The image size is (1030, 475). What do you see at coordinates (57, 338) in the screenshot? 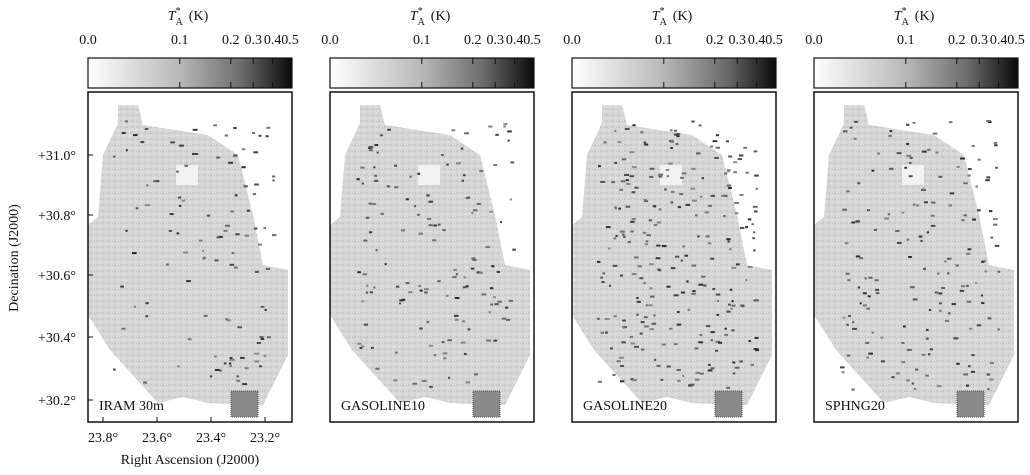
I see `y-tick-label: +30.4°` at bounding box center [57, 338].